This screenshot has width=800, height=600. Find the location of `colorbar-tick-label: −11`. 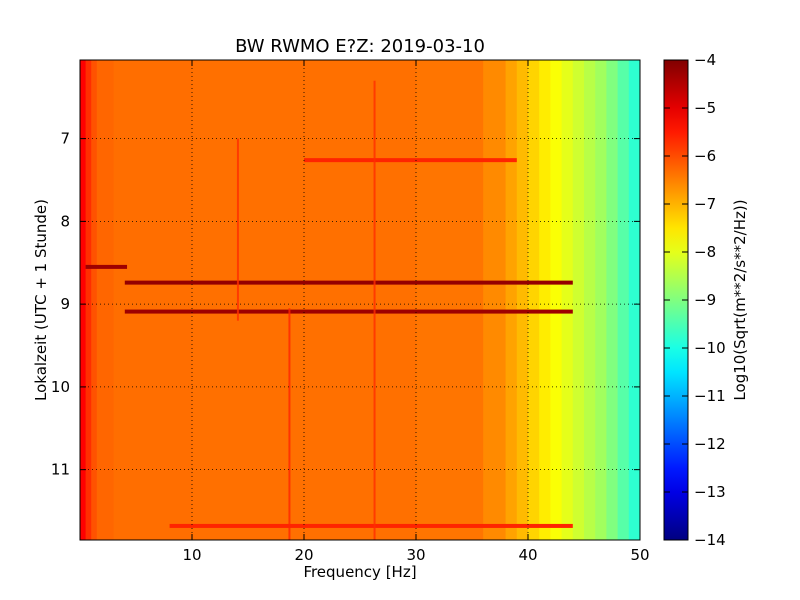

colorbar-tick-label: −11 is located at coordinates (710, 396).